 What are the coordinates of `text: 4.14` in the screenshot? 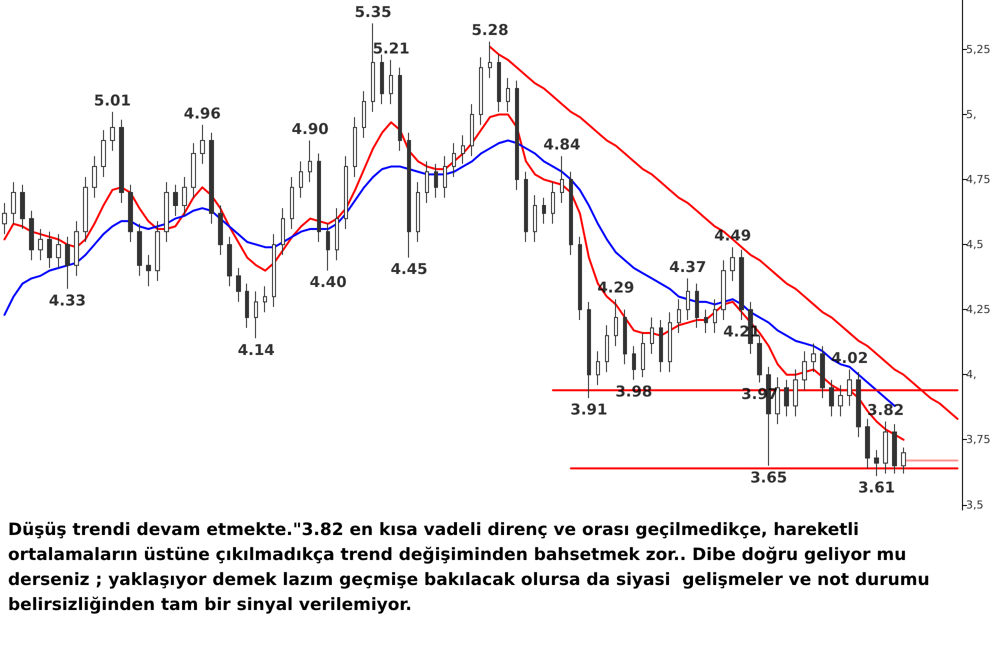 It's located at (256, 349).